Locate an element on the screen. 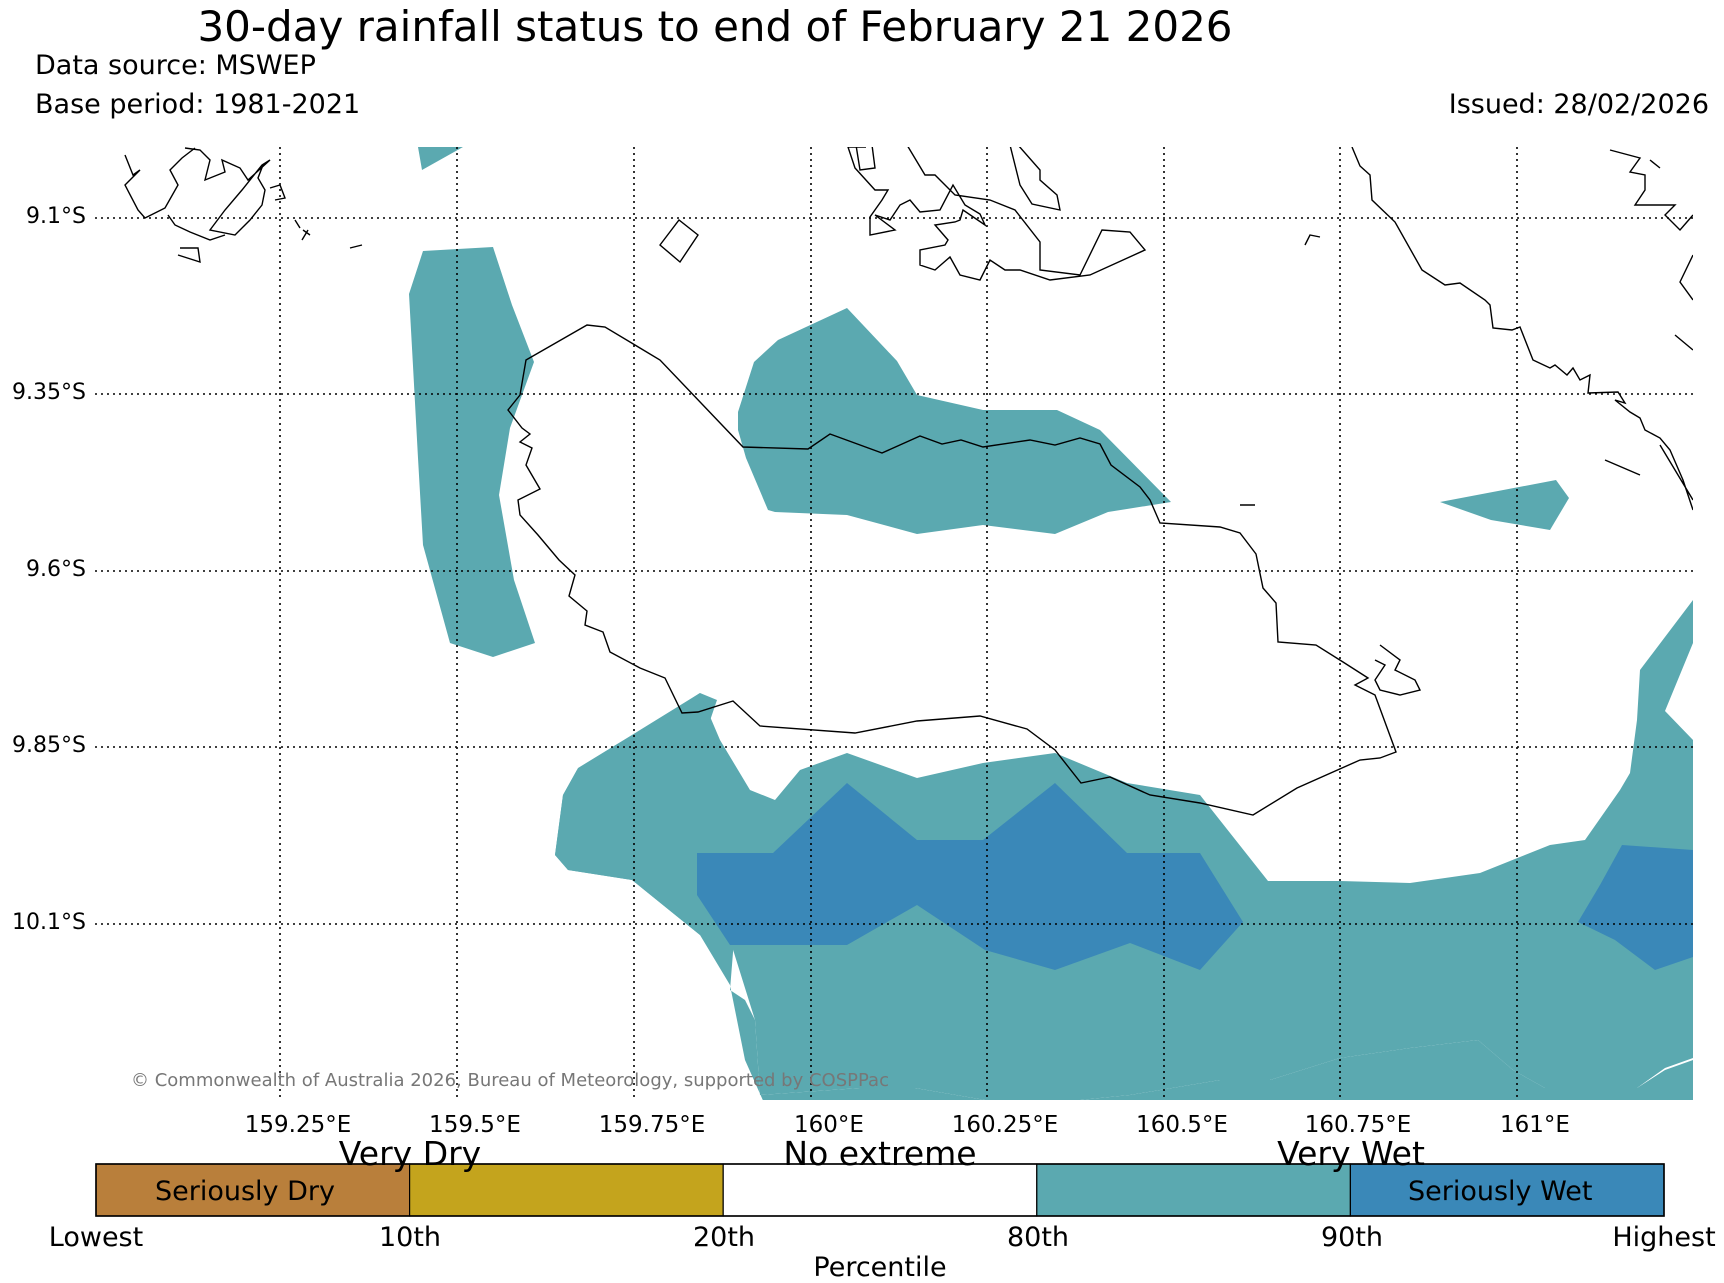  colorbar-outline is located at coordinates (880, 1190).